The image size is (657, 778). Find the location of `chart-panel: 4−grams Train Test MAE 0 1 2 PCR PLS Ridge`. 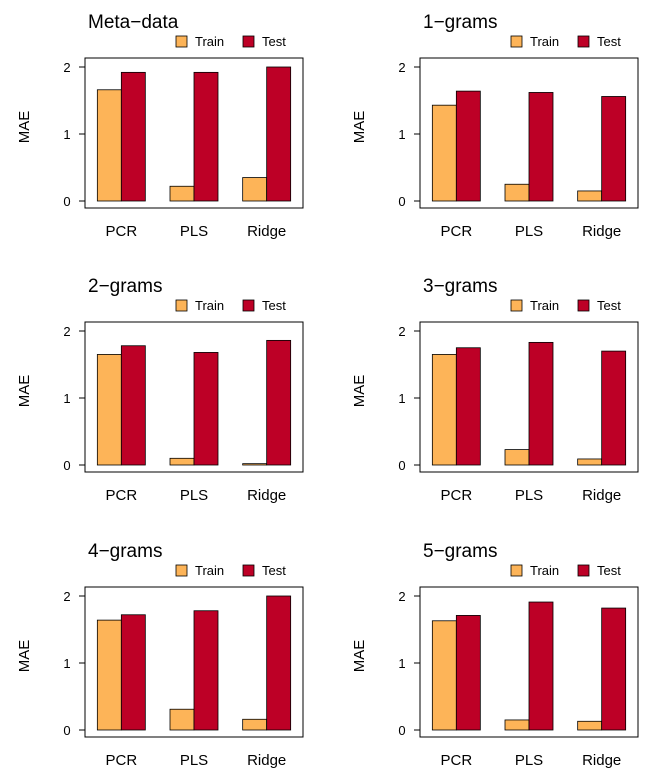

chart-panel: 4−grams Train Test MAE 0 1 2 PCR PLS Ridge is located at coordinates (160, 655).